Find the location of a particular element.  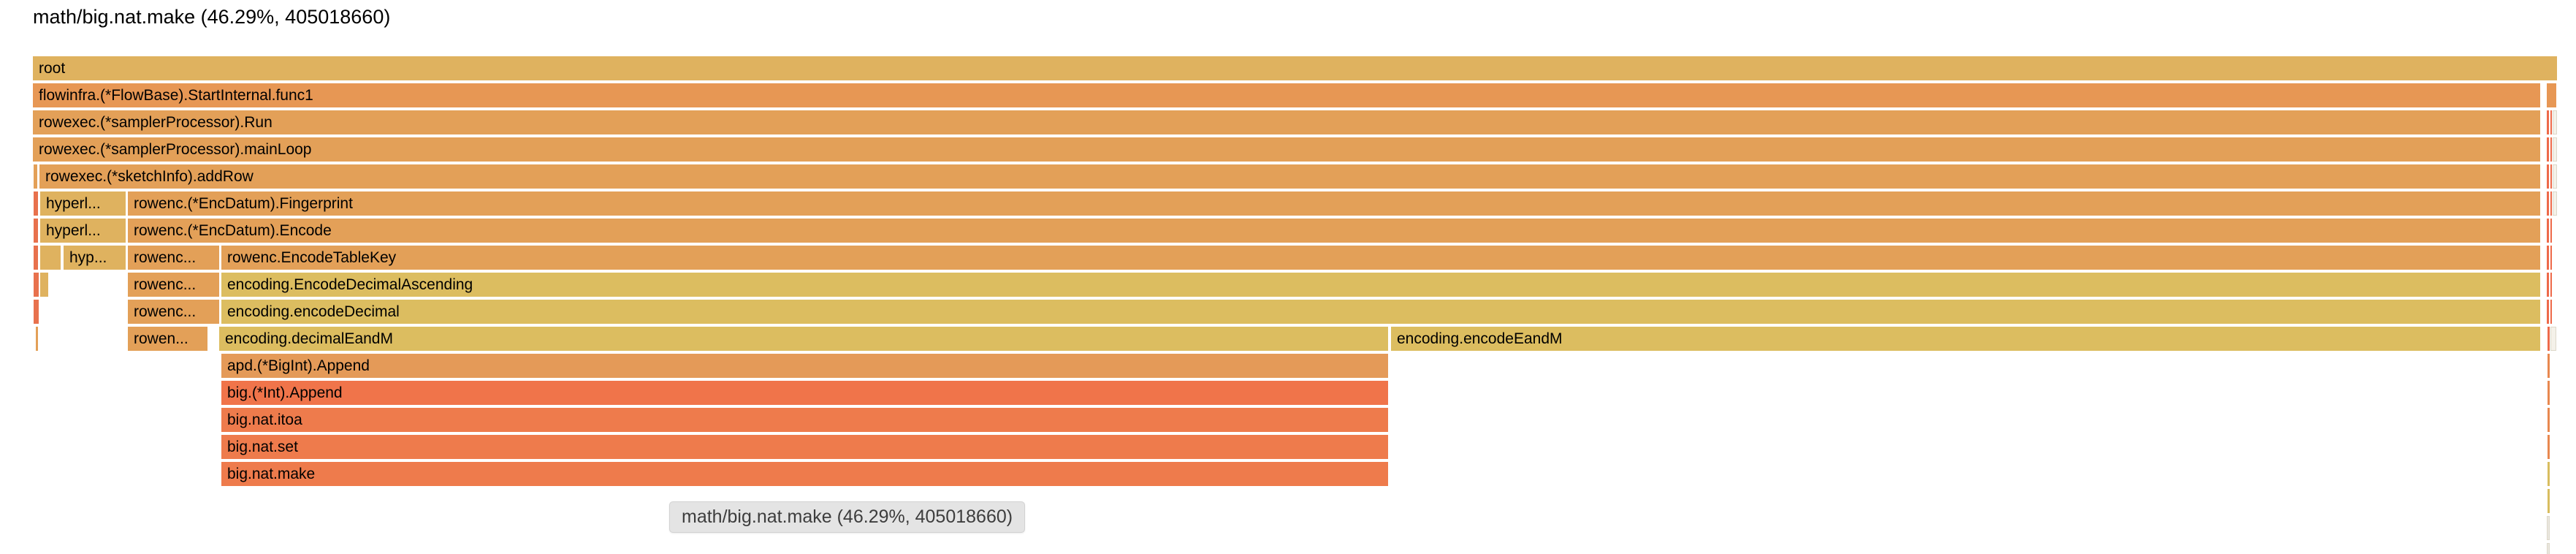

frame-encoding-encodeeandm: encoding.encodeEandM is located at coordinates (1965, 339).